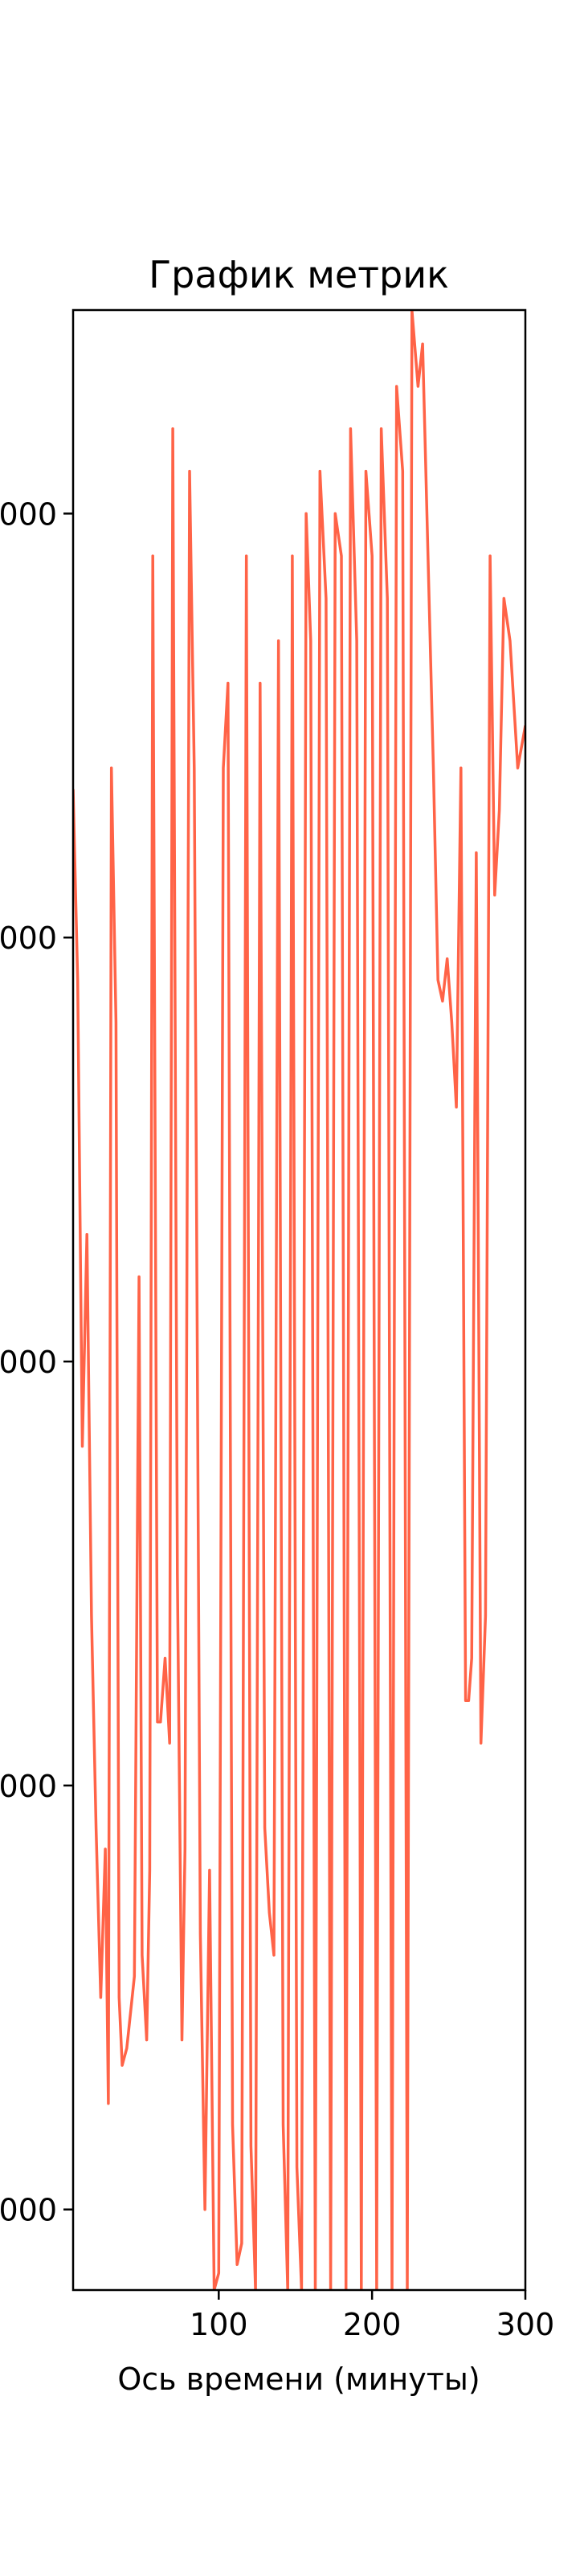 The height and width of the screenshot is (2576, 584). I want to click on x-axis-ticks: 100 200 300, so click(372, 2316).